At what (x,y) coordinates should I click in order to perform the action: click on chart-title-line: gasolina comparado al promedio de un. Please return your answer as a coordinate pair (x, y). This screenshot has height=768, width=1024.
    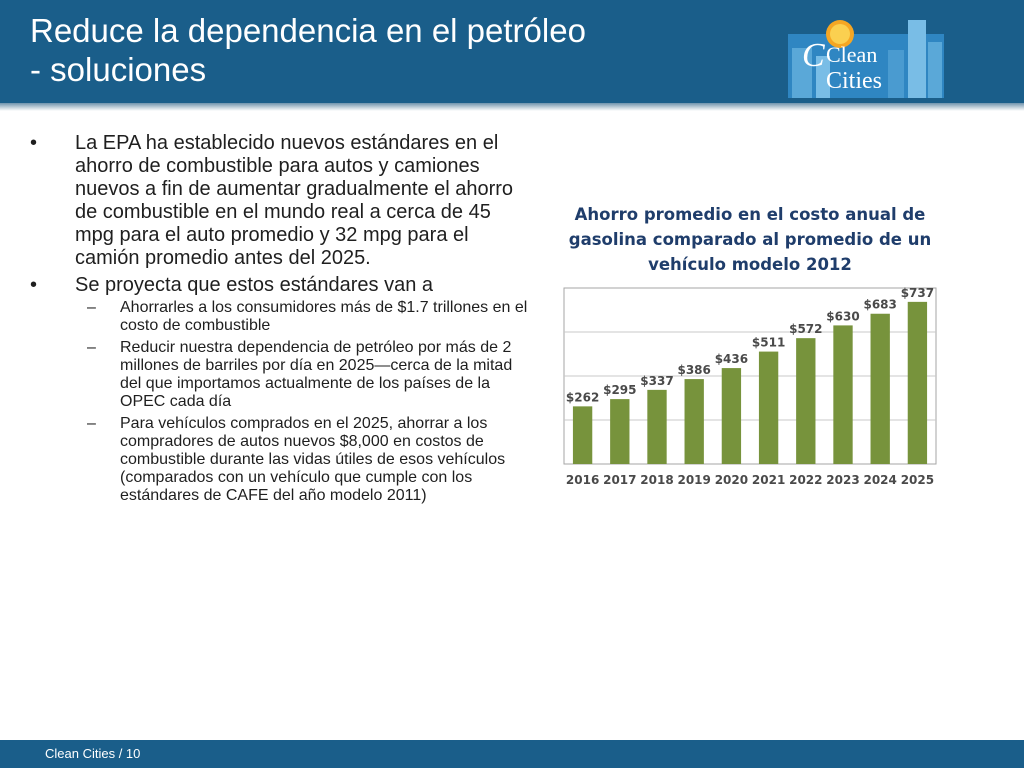
    Looking at the image, I should click on (750, 239).